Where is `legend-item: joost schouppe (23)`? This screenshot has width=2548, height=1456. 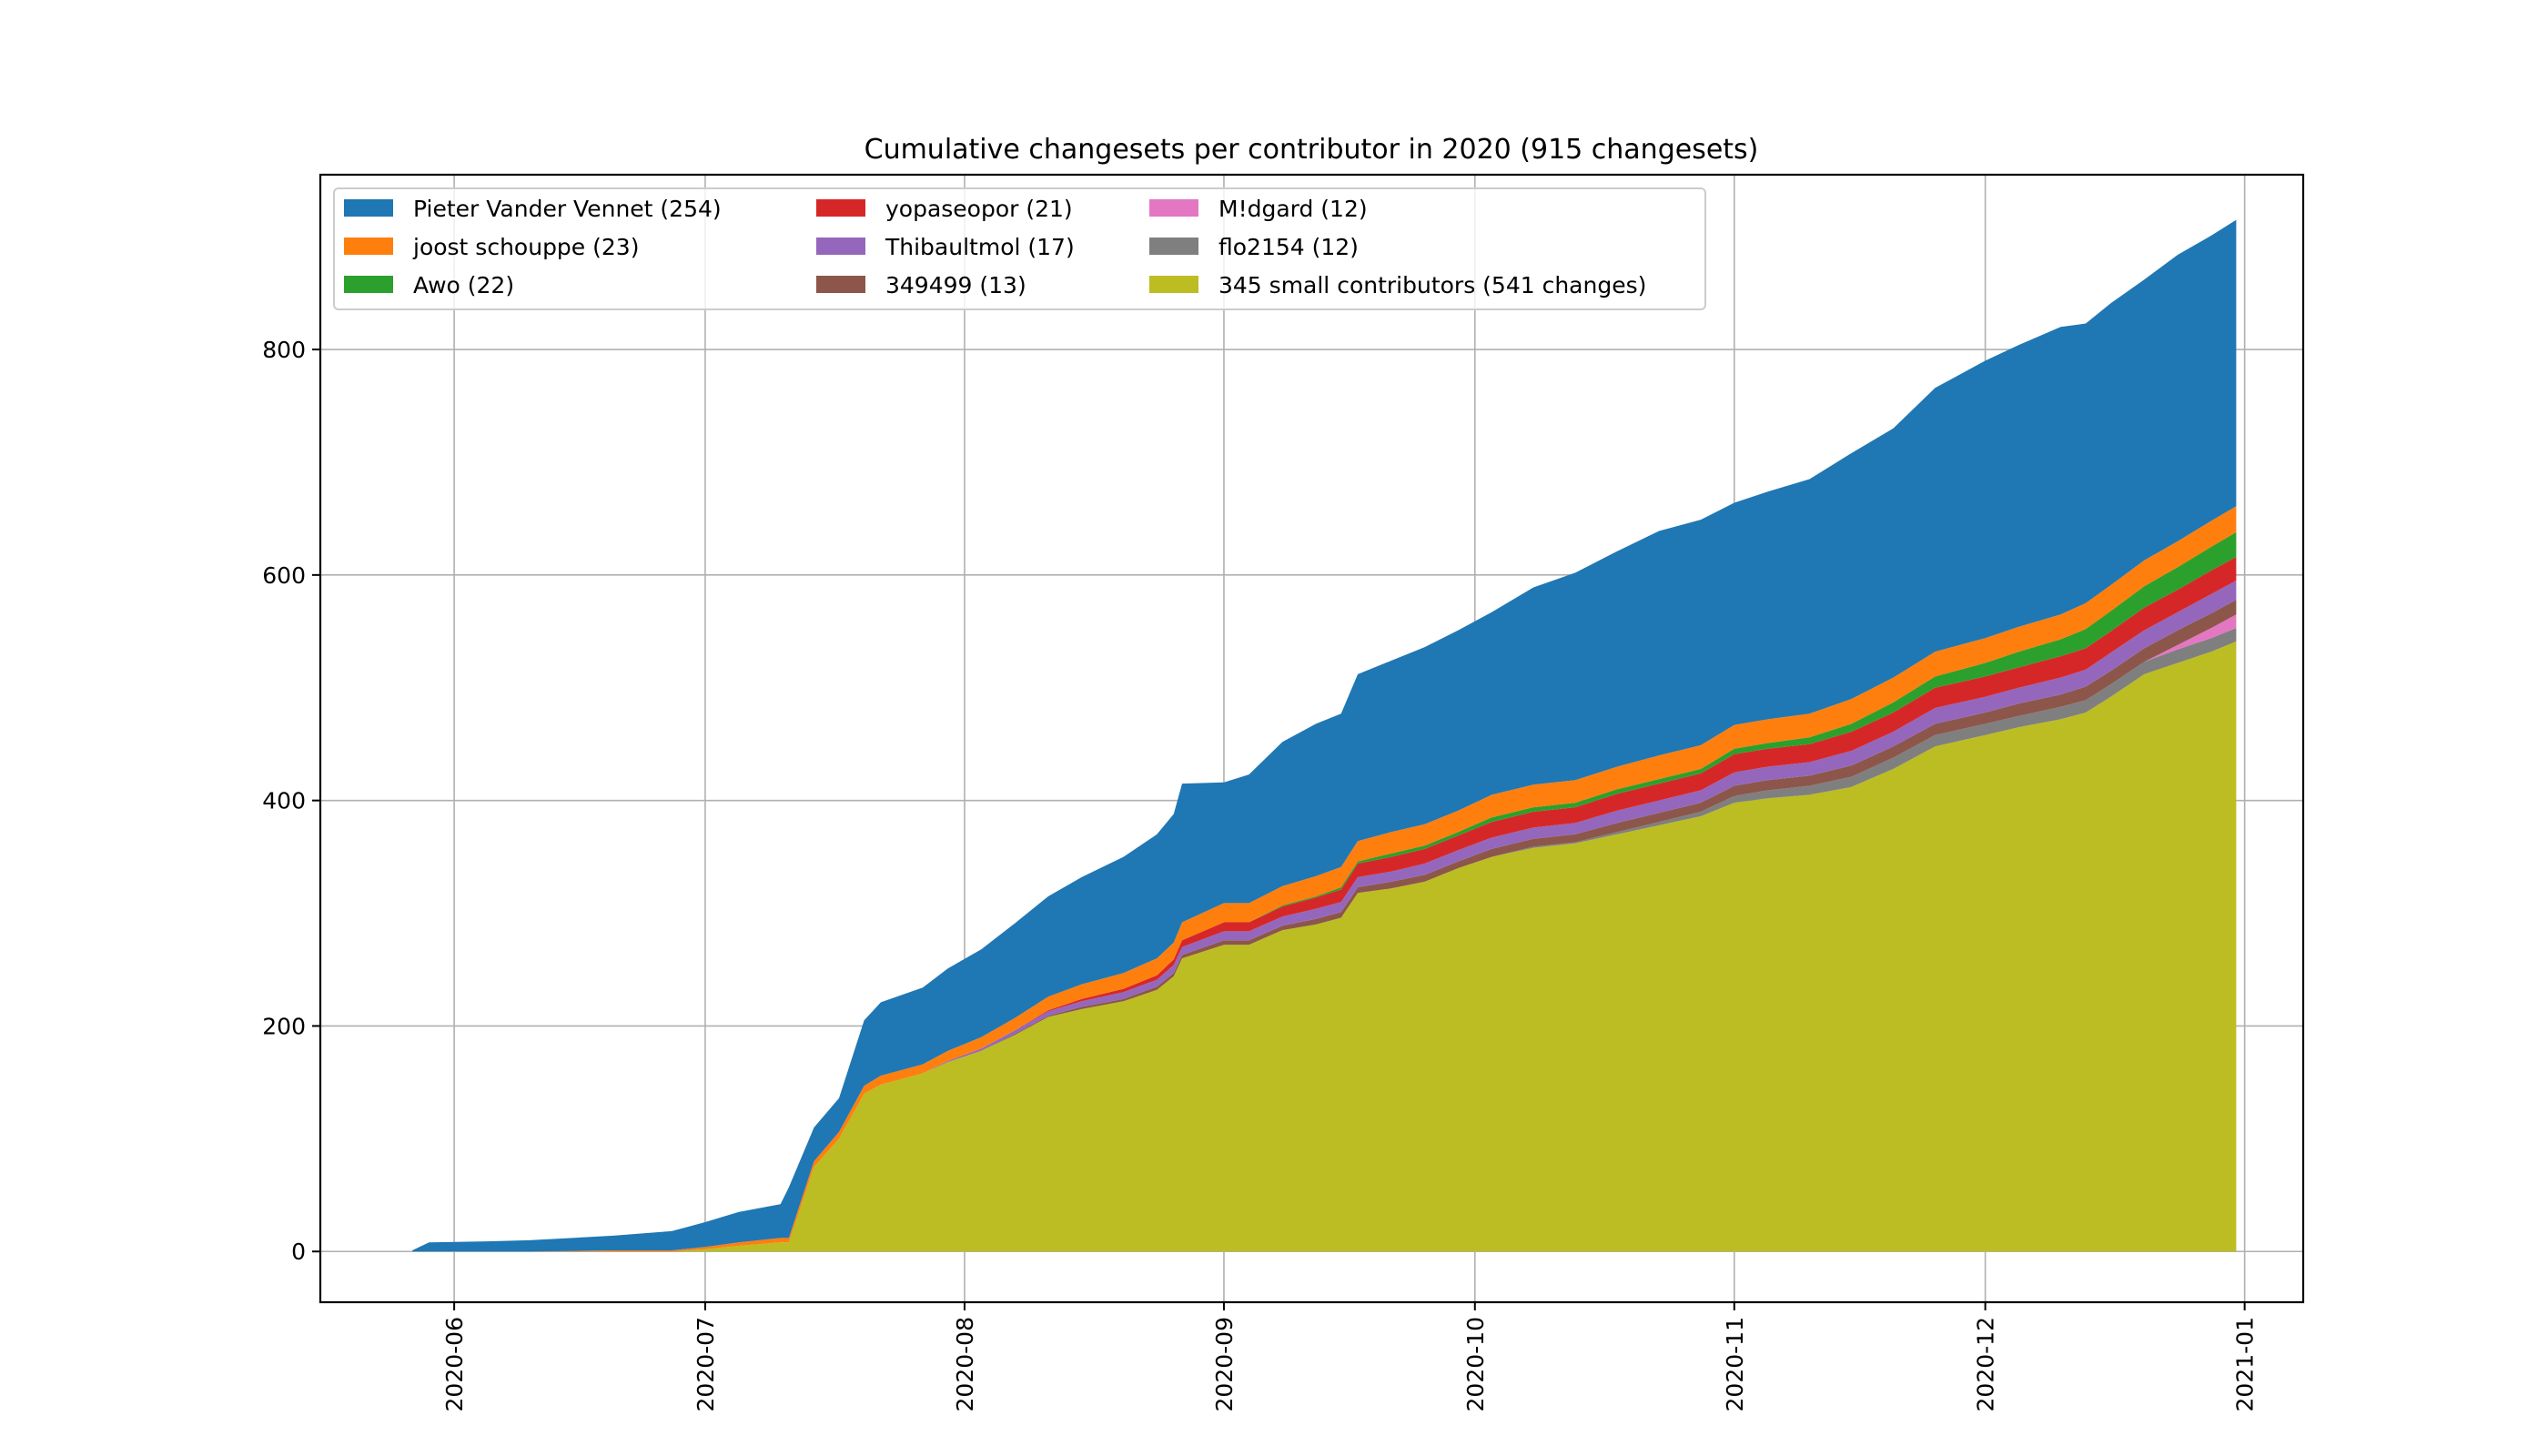 legend-item: joost schouppe (23) is located at coordinates (491, 247).